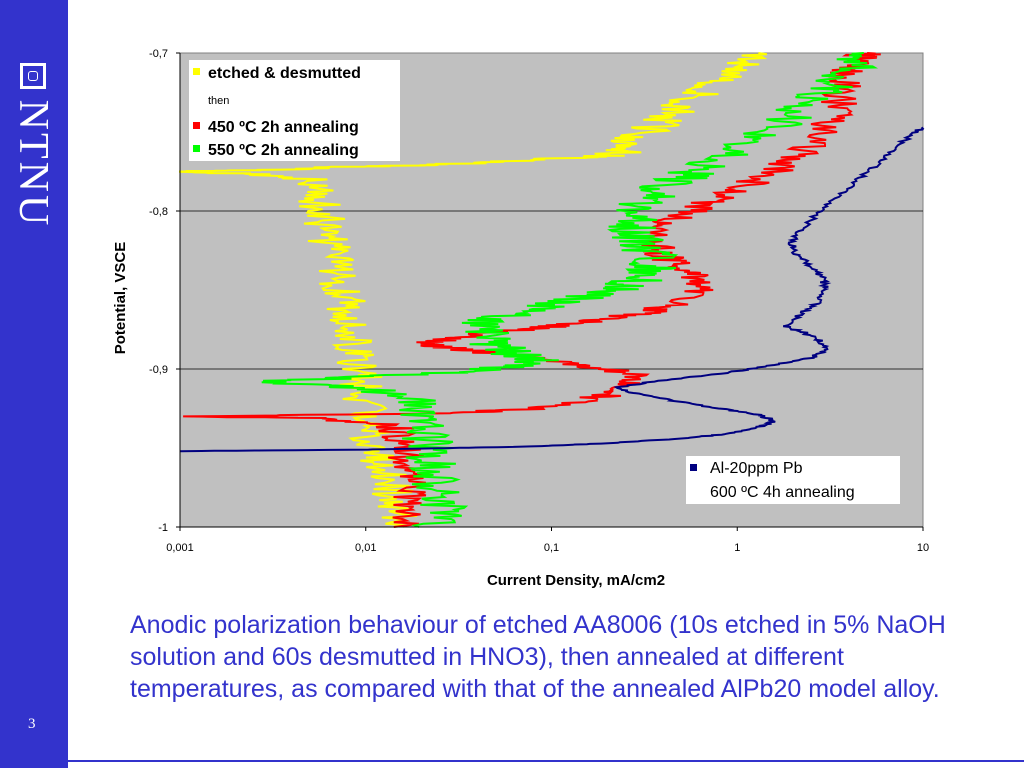  Describe the element at coordinates (793, 480) in the screenshot. I see `legend-bottom: Al-20ppm Pb 600 ºC 4h annealing` at that location.